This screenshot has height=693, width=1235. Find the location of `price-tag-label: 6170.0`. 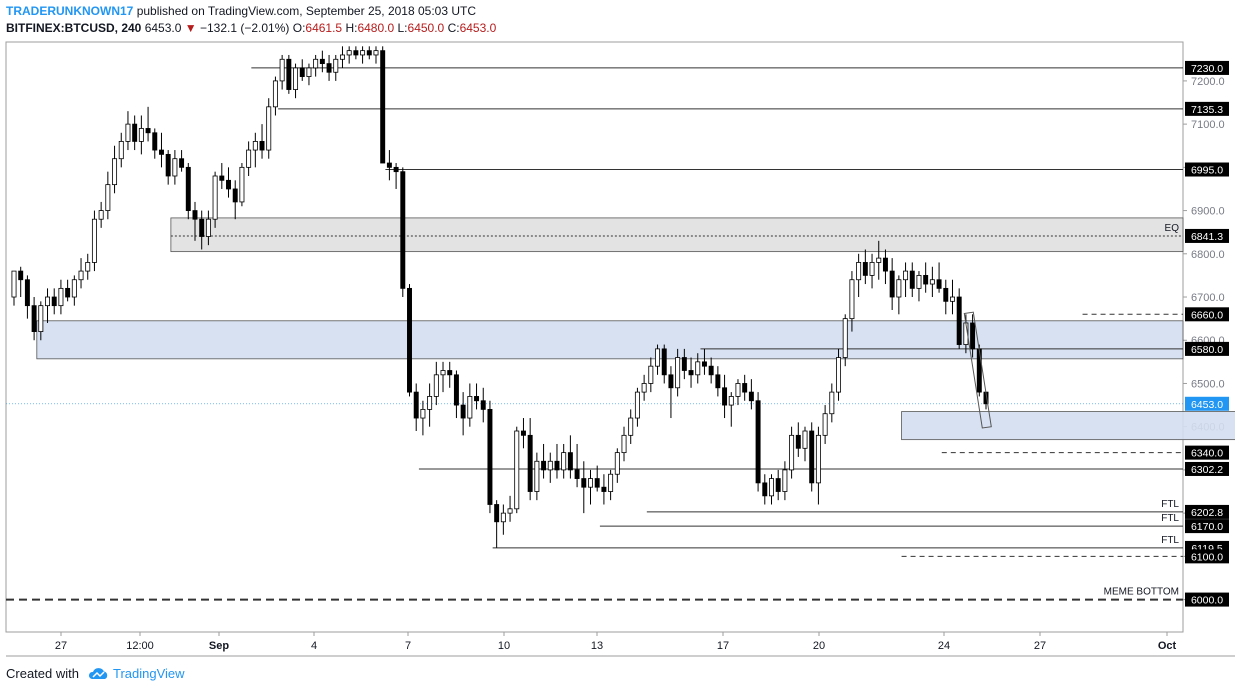

price-tag-label: 6170.0 is located at coordinates (1207, 527).